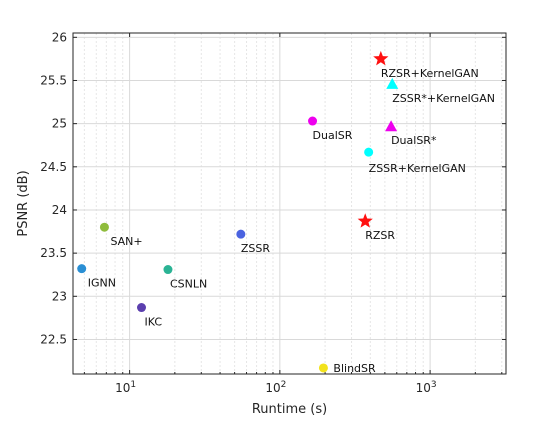 The height and width of the screenshot is (424, 560). What do you see at coordinates (59, 210) in the screenshot?
I see `y-tick-label: 24` at bounding box center [59, 210].